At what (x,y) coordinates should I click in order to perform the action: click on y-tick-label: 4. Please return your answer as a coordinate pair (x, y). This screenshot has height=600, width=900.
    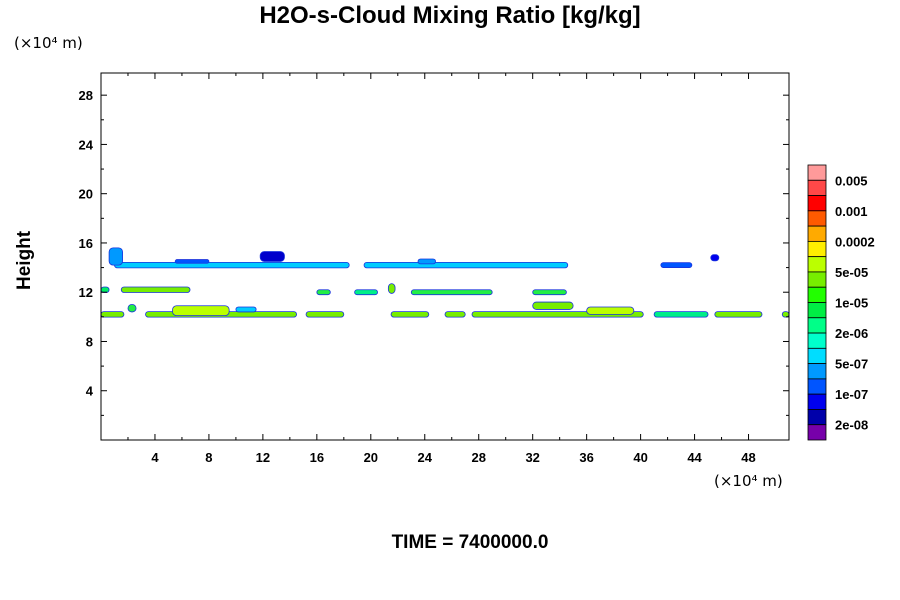
    Looking at the image, I should click on (90, 391).